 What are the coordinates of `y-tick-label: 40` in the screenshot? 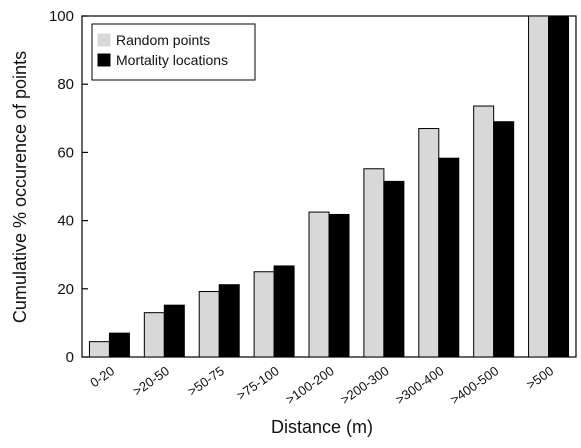 It's located at (65, 221).